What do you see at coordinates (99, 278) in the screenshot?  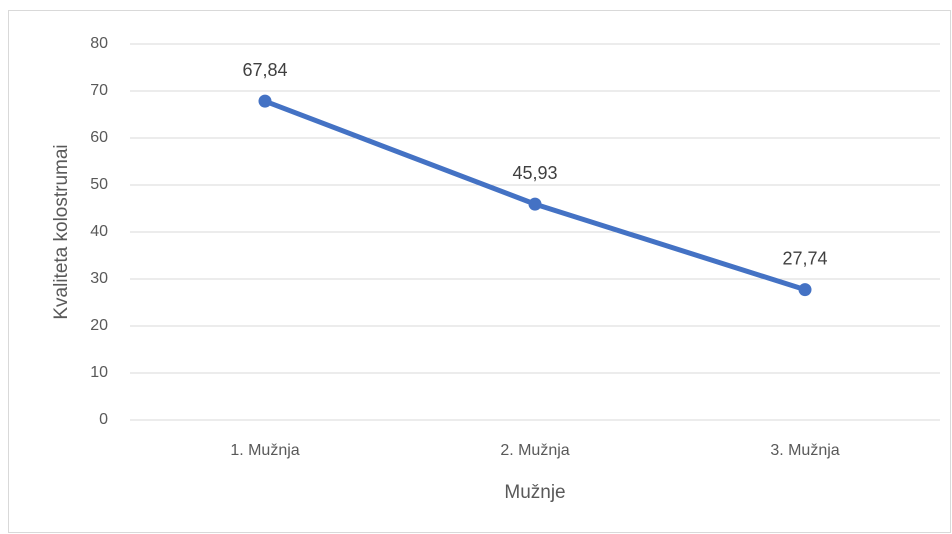 I see `y-tick-label: 30` at bounding box center [99, 278].